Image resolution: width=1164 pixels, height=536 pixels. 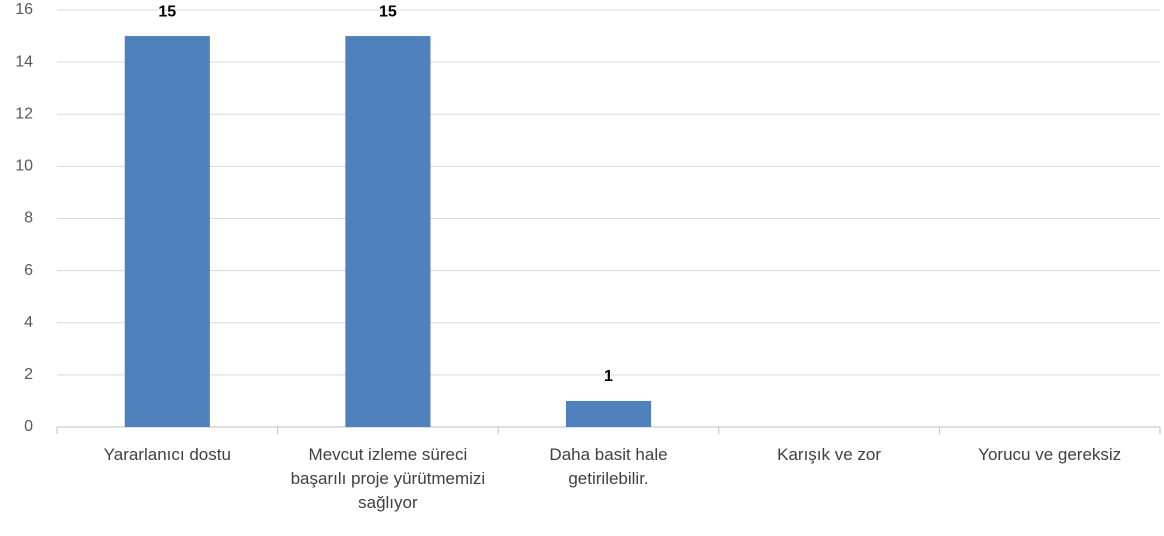 I want to click on y-tick-label: 6, so click(x=28, y=270).